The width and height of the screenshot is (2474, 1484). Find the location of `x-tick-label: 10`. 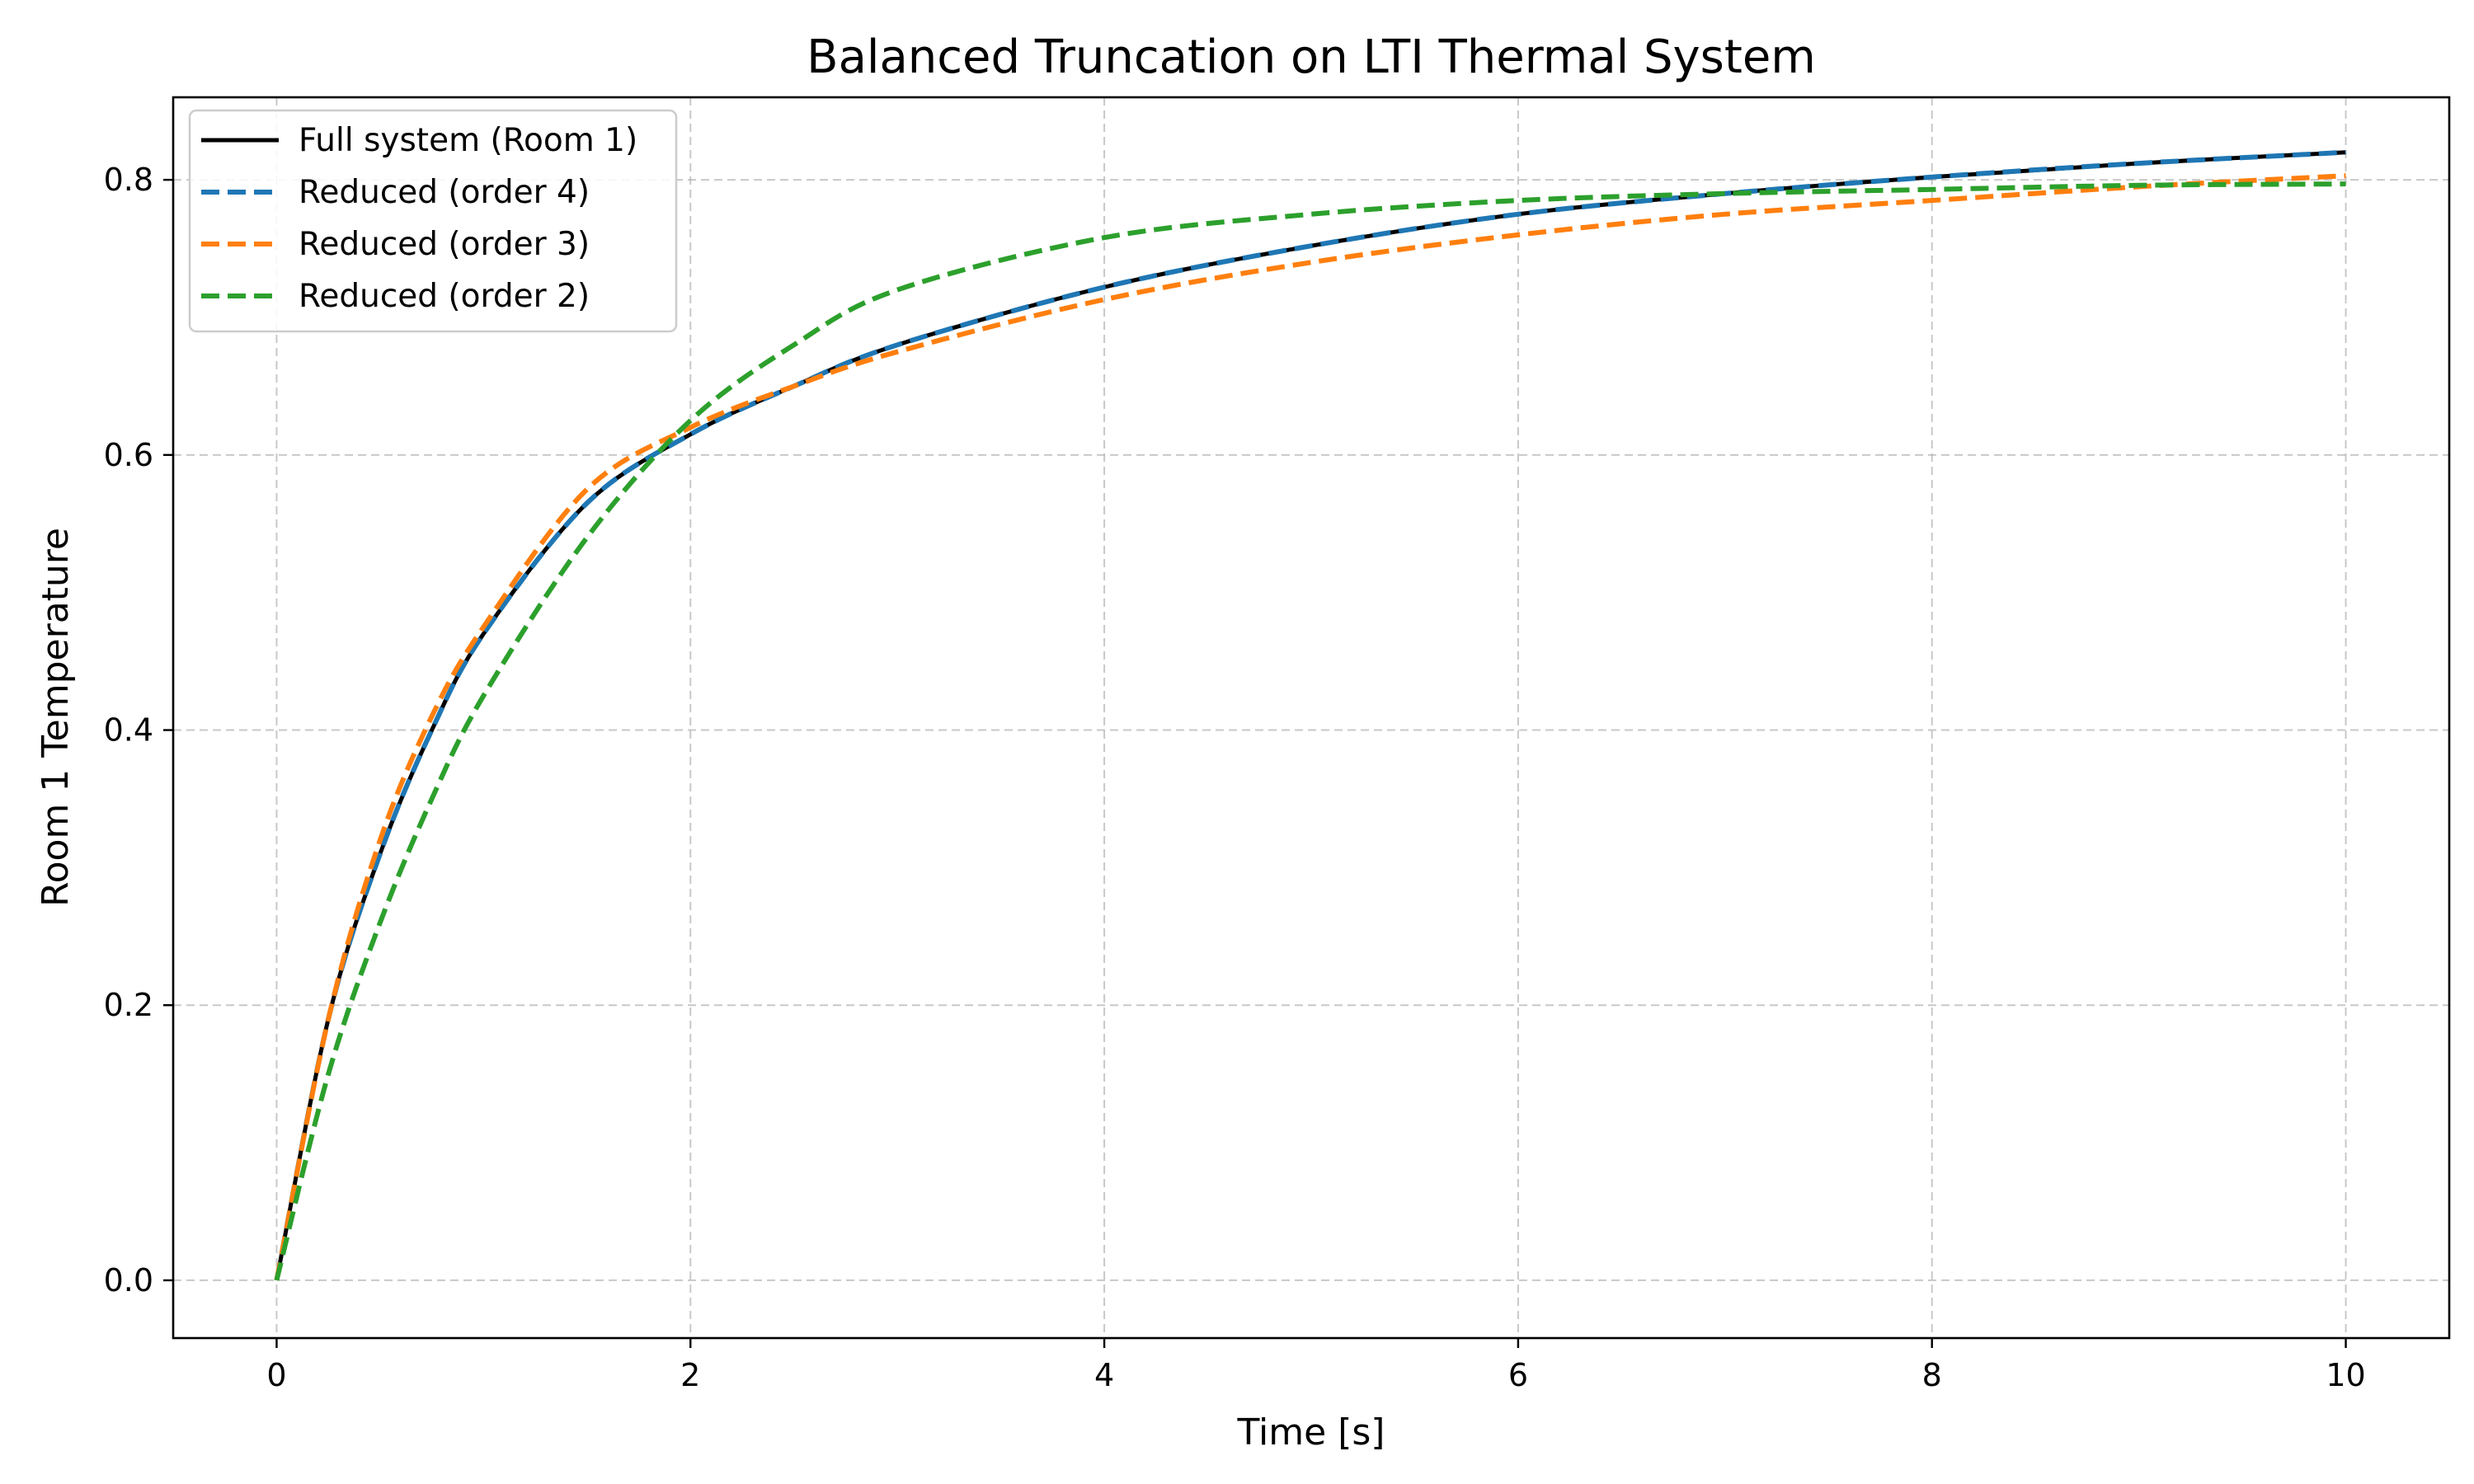

x-tick-label: 10 is located at coordinates (2345, 1375).